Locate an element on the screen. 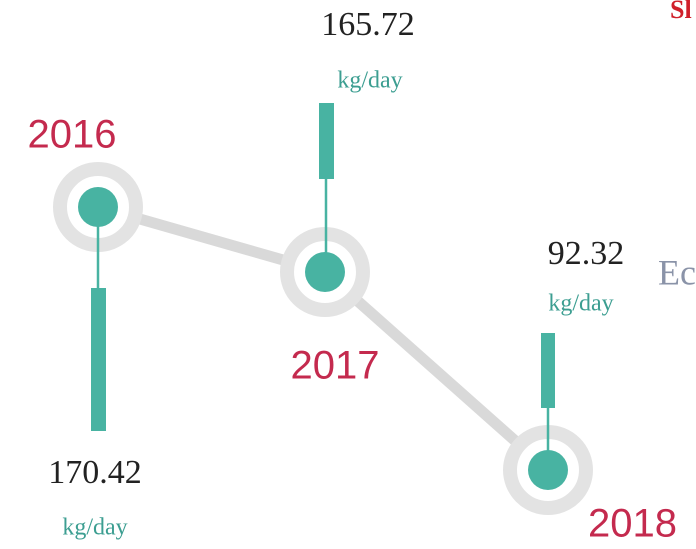 This screenshot has width=696, height=549. year-label: 2018 is located at coordinates (632, 524).